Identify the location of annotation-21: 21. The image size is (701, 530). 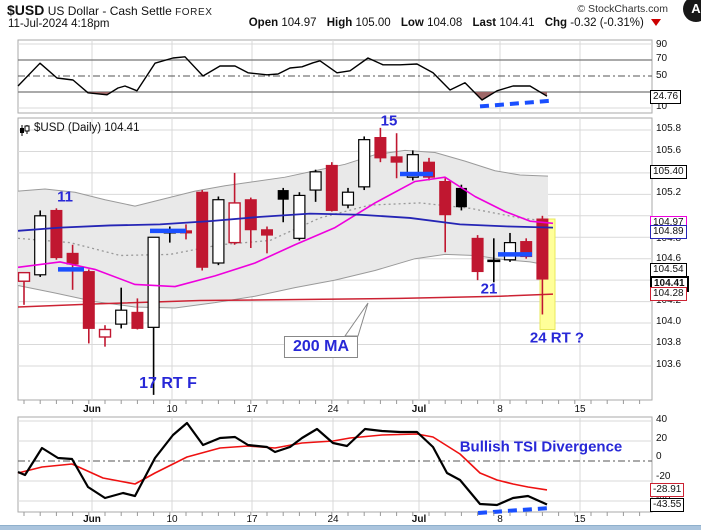
(489, 289).